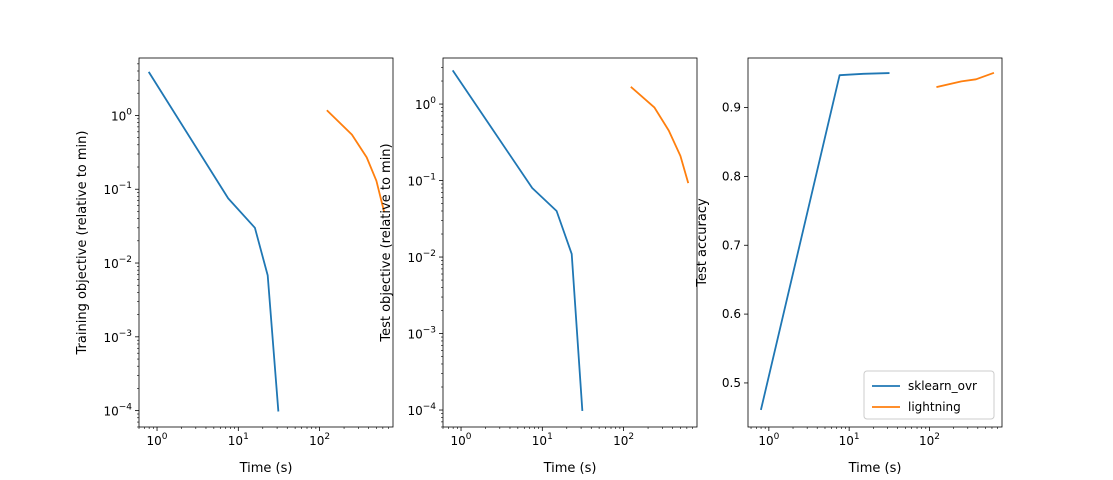  I want to click on y-axis-label: Training objective (relative to min), so click(82, 243).